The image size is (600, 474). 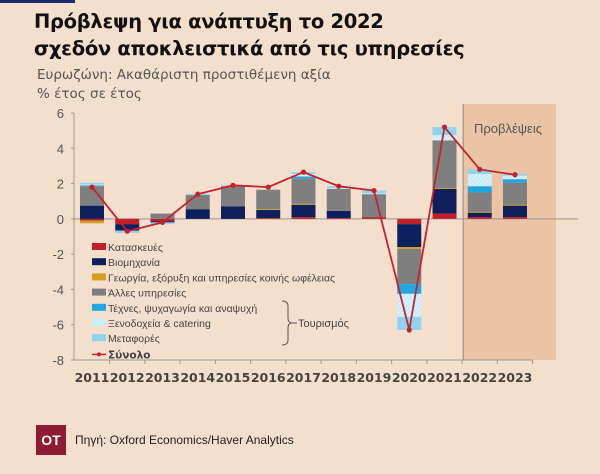 I want to click on bar-segment-4-2014, so click(x=197, y=202).